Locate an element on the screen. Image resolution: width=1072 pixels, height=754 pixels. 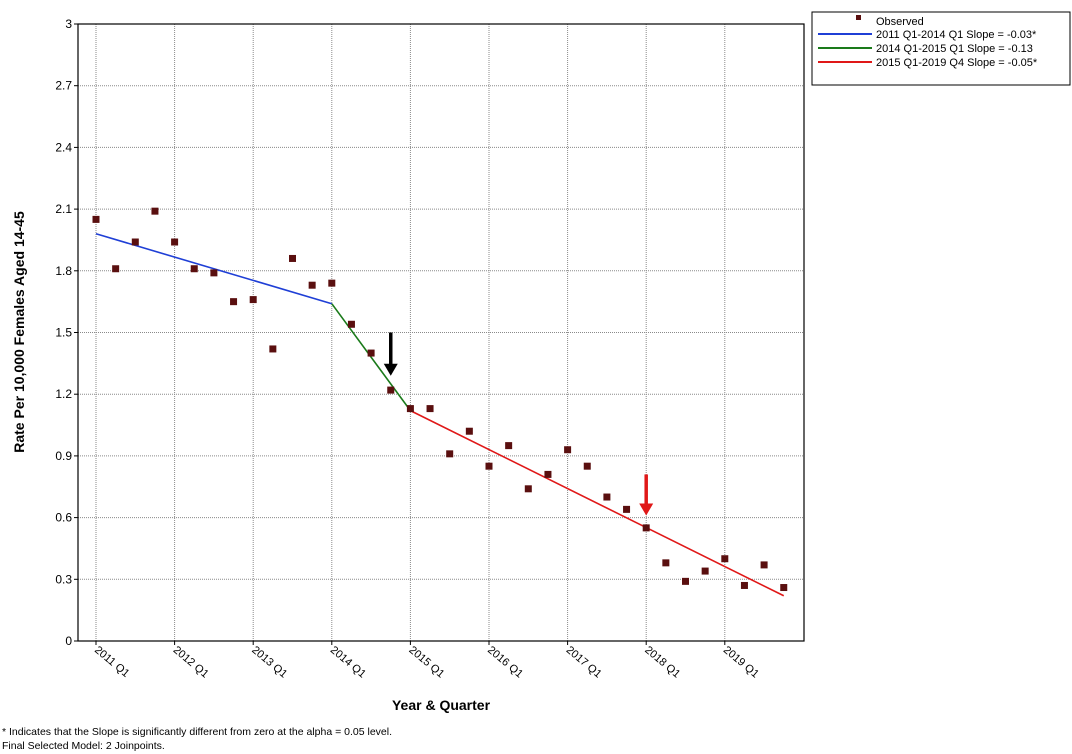
x-tick-label: 2012 Q1 is located at coordinates (191, 662).